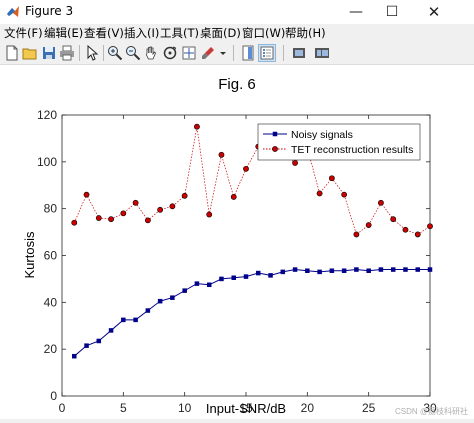 The image size is (474, 423). Describe the element at coordinates (356, 12) in the screenshot. I see `minimize-button: —` at that location.